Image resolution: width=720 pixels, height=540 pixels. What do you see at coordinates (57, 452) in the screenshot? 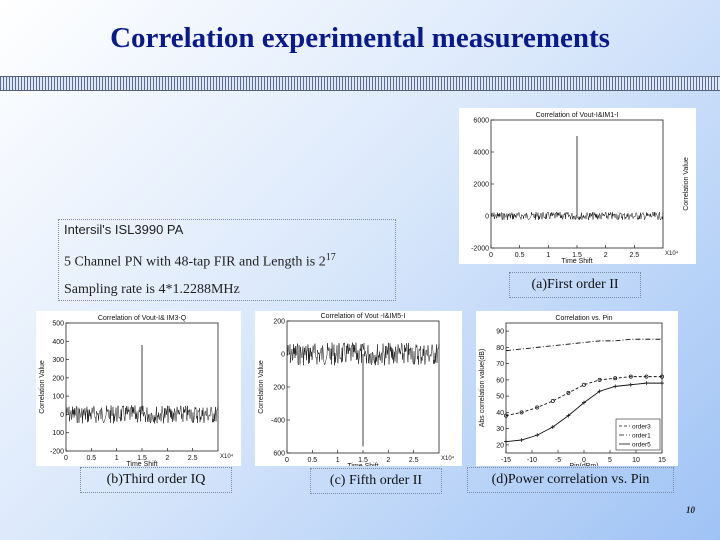
I see `y-tick-label: -200` at bounding box center [57, 452].